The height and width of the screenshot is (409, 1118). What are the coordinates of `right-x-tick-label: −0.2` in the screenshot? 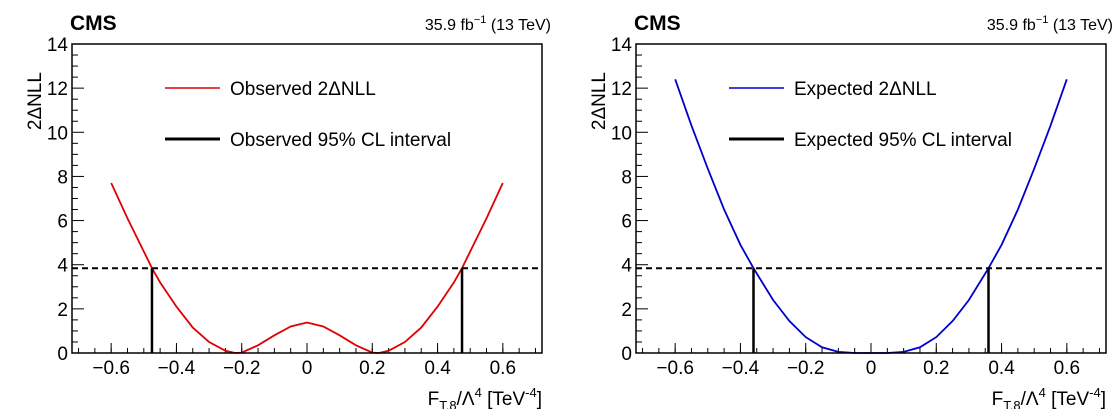 It's located at (806, 368).